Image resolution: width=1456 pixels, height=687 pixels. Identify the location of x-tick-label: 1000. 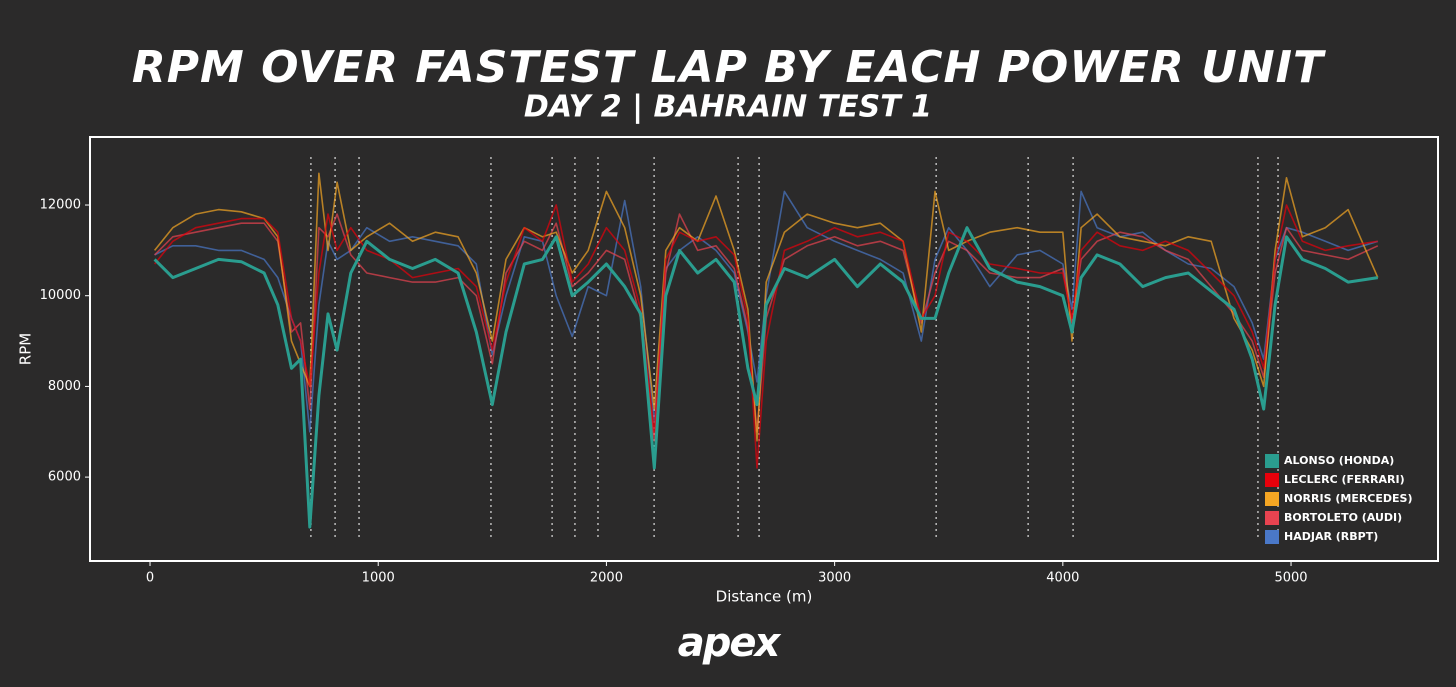
(378, 578).